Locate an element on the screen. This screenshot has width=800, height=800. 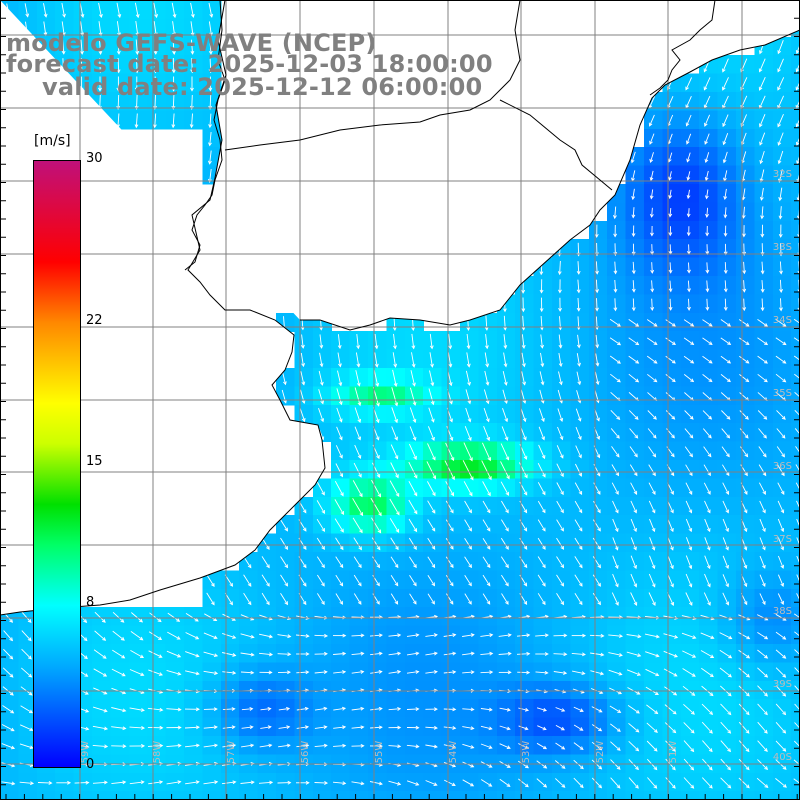
colorbar-tick-label: 0 is located at coordinates (90, 764).